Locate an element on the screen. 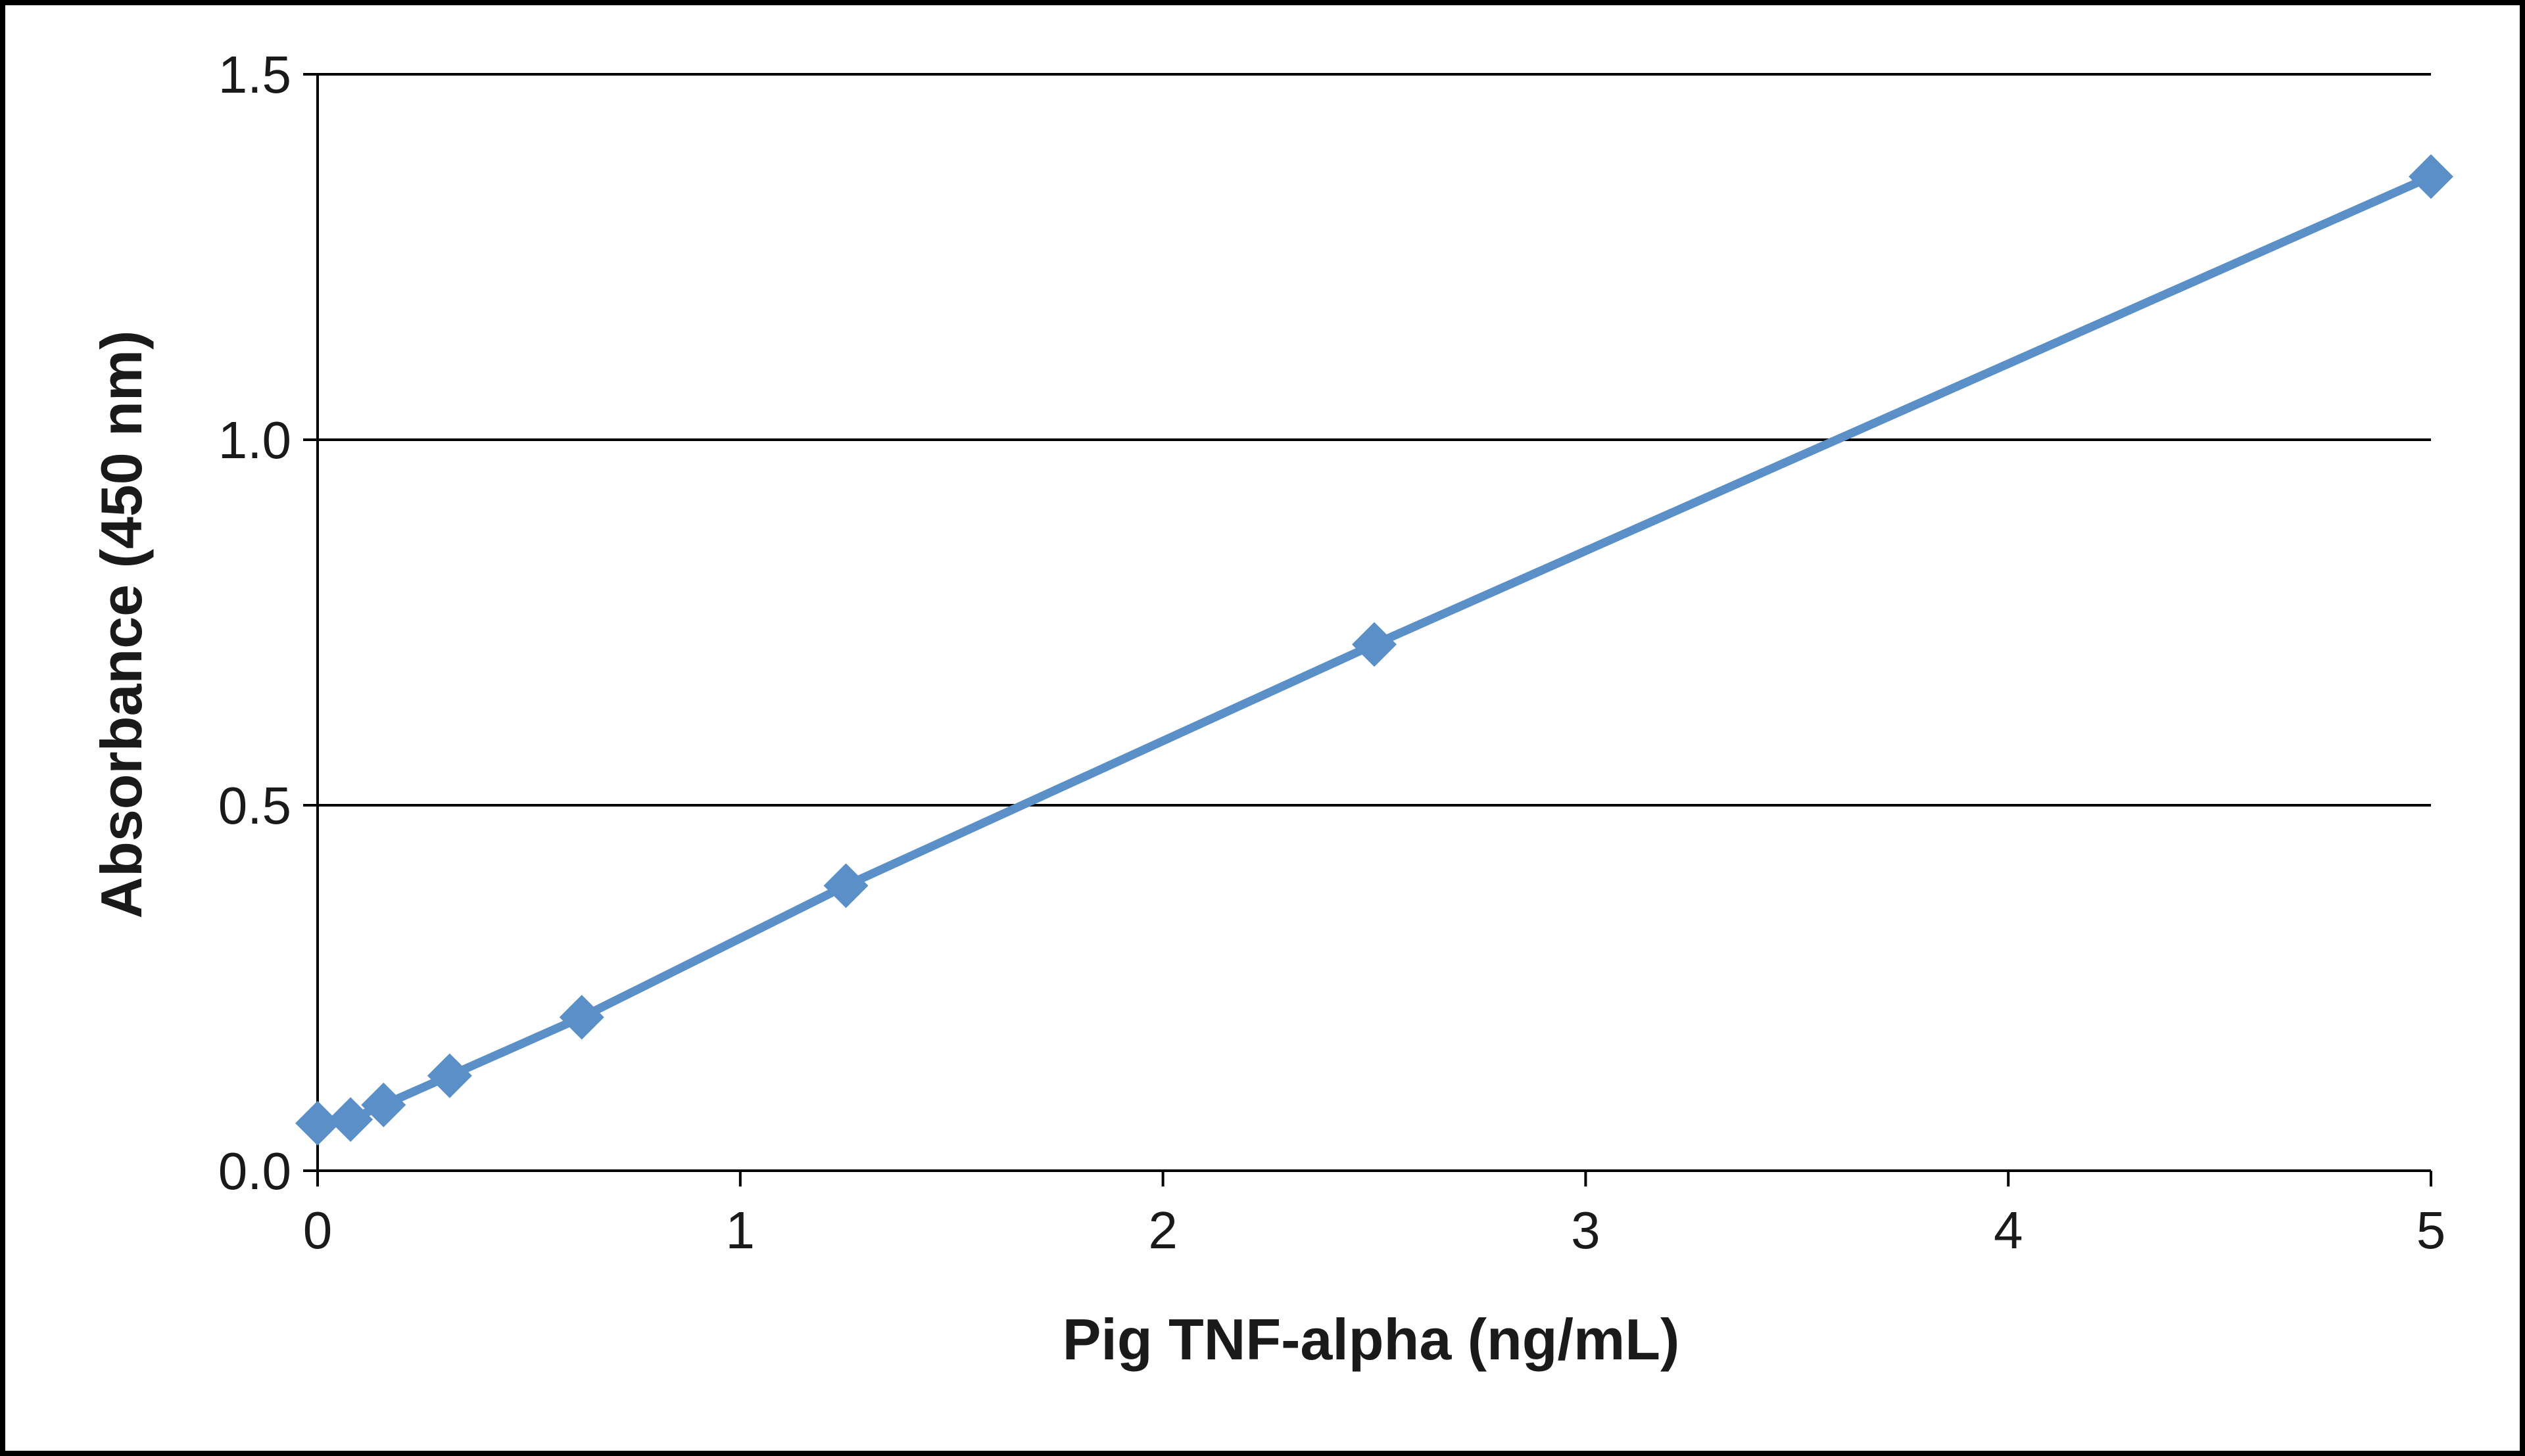 The height and width of the screenshot is (1456, 2525). y-tick-label: 0.5 is located at coordinates (255, 805).